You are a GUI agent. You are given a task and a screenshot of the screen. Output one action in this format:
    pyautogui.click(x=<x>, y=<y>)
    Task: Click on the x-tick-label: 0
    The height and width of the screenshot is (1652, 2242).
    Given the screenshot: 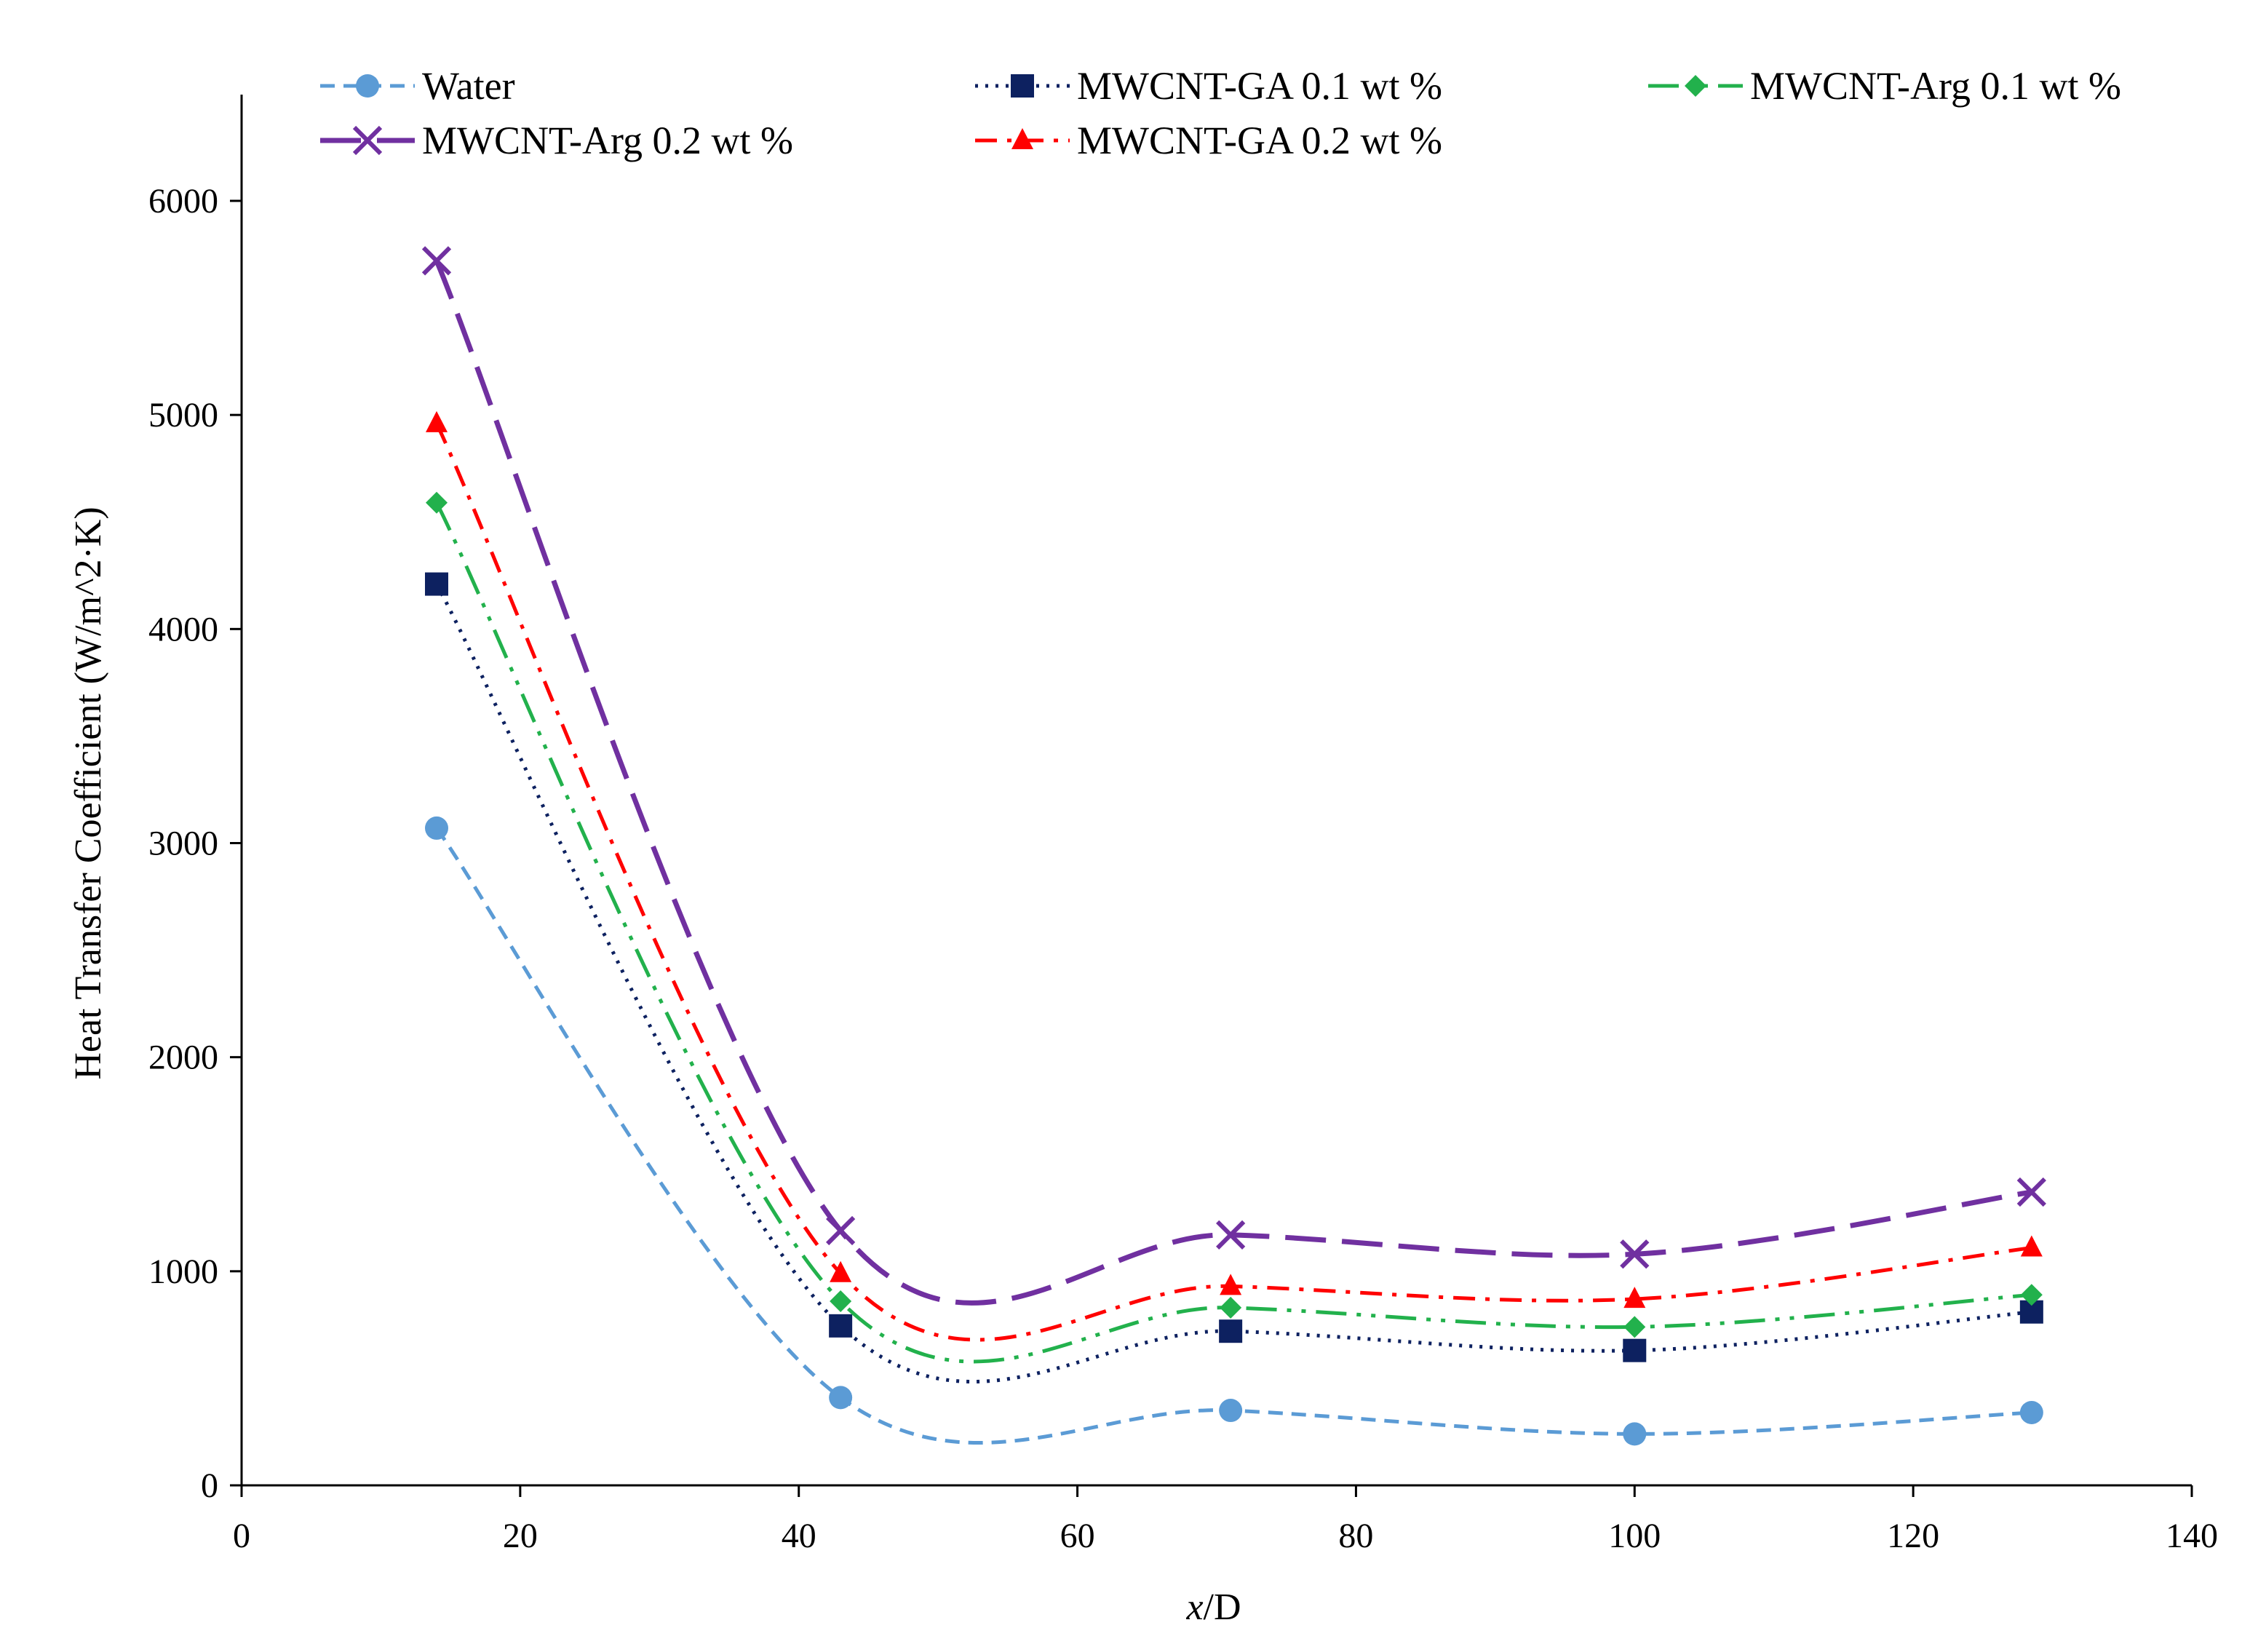 What is the action you would take?
    pyautogui.click(x=241, y=1536)
    